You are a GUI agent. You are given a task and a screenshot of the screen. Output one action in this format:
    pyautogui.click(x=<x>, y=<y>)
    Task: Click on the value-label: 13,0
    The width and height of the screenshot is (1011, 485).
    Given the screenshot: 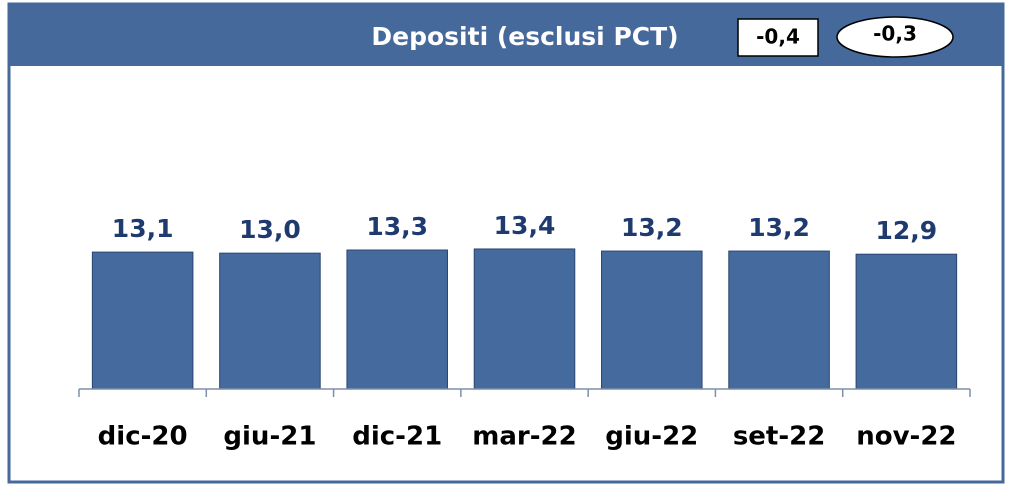 What is the action you would take?
    pyautogui.click(x=270, y=229)
    